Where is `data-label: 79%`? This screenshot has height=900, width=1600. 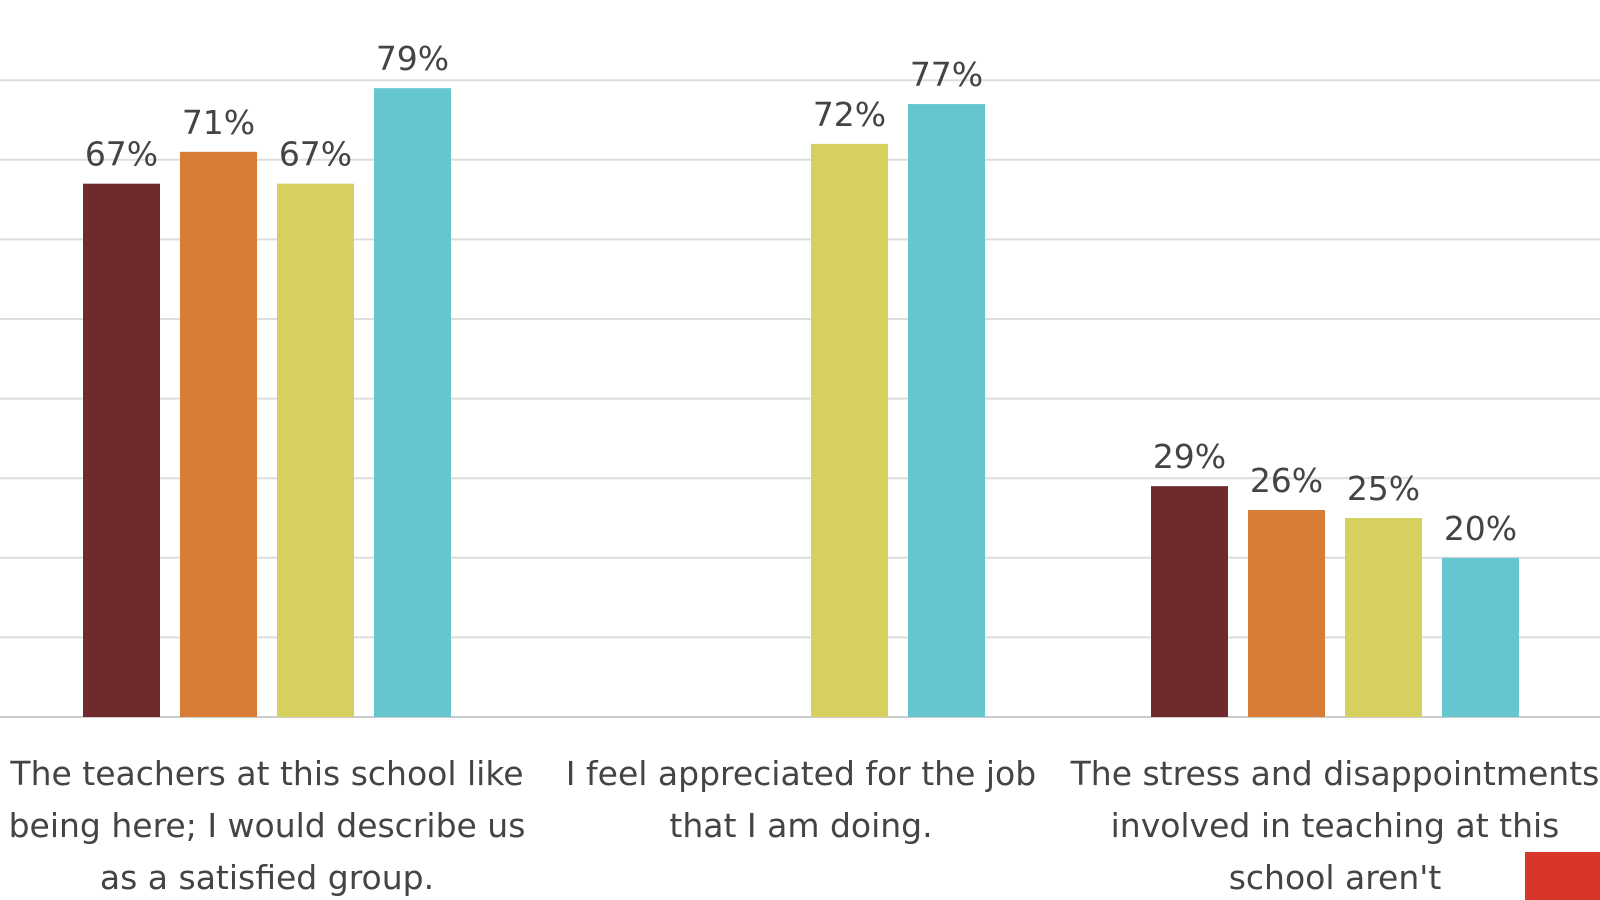 data-label: 79% is located at coordinates (412, 58).